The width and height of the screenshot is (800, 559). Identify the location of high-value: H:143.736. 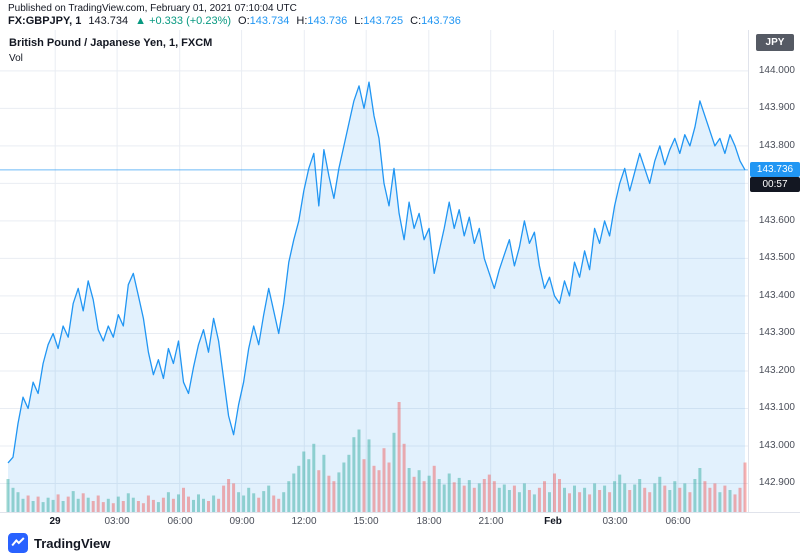
(322, 21).